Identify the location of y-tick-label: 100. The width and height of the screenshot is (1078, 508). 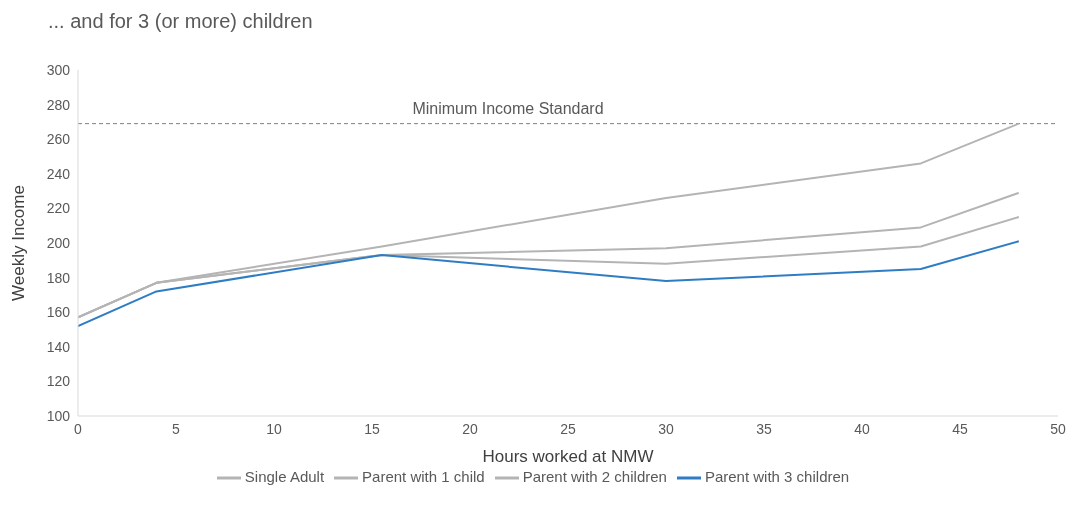
(58, 415).